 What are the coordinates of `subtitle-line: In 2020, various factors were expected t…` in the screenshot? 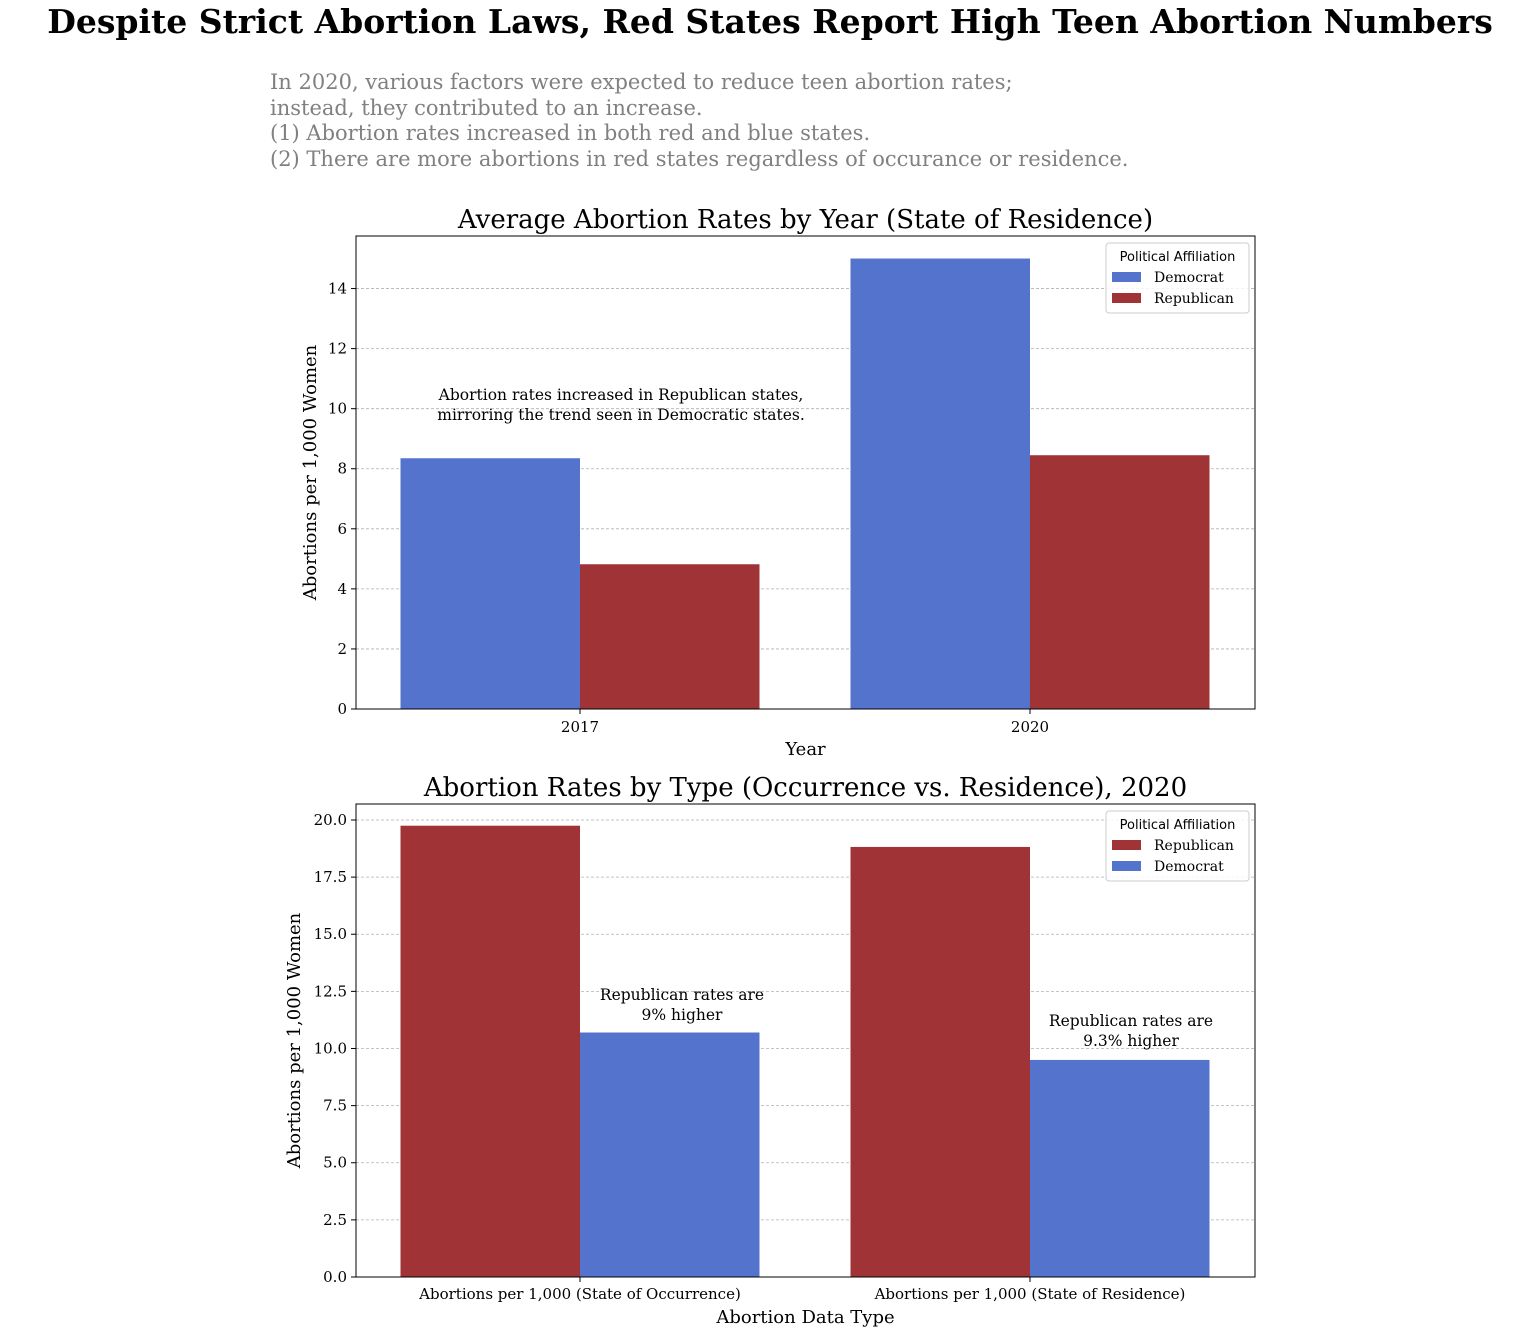 It's located at (641, 82).